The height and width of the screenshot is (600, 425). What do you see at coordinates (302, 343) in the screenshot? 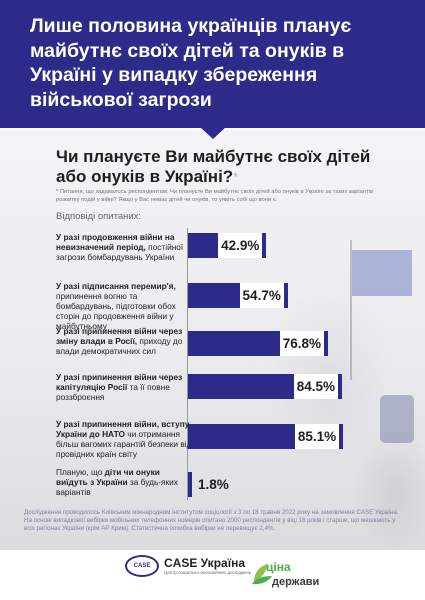
I see `bar-value-label-3: 76.8%` at bounding box center [302, 343].